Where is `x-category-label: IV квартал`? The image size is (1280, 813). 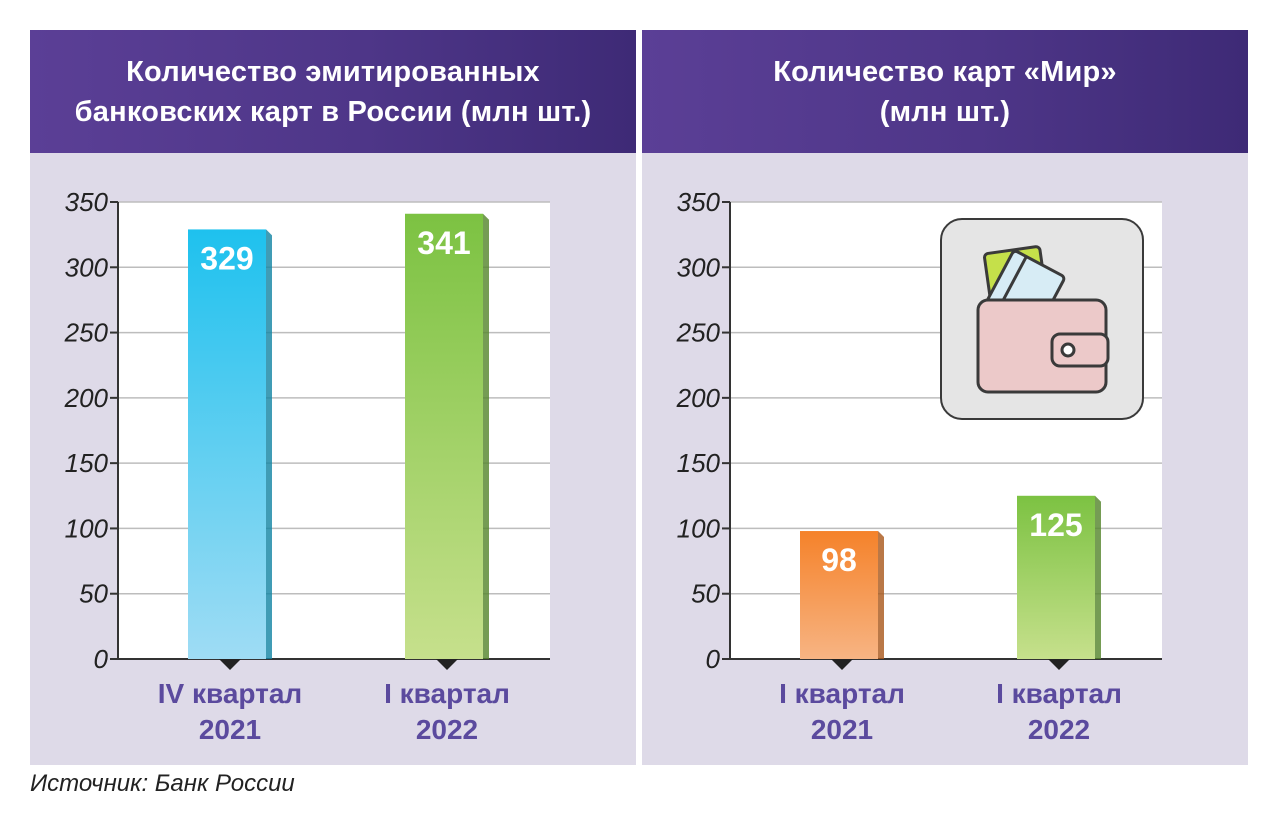 x-category-label: IV квартал is located at coordinates (230, 693).